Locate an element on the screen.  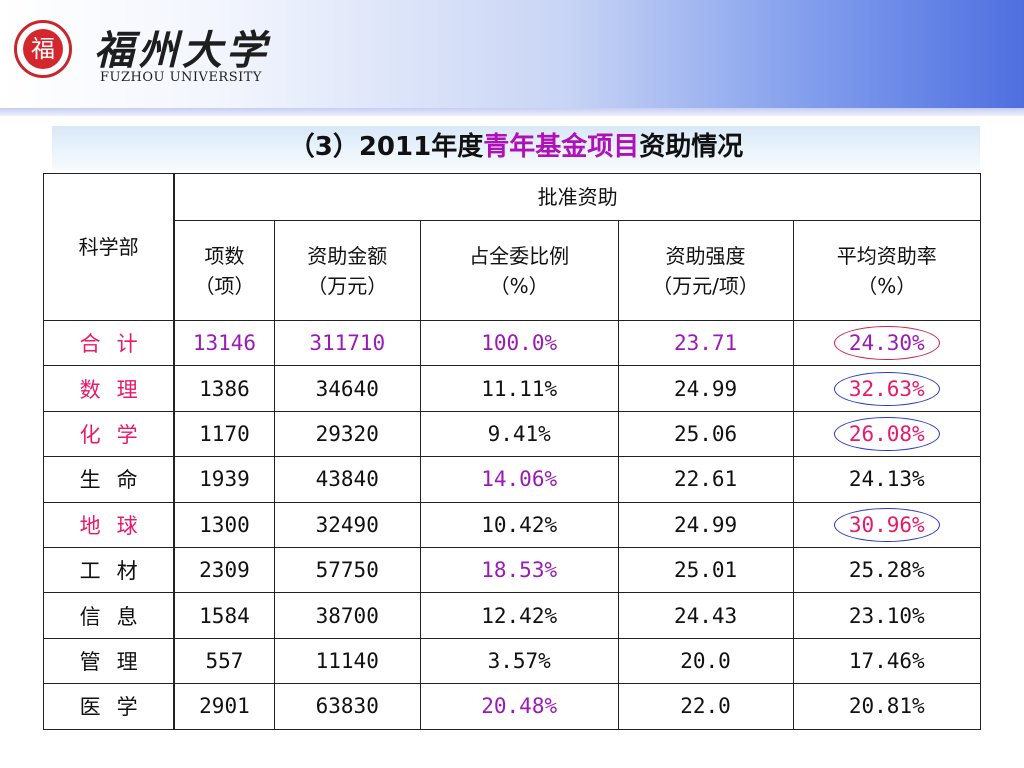
cell-count: 2901 is located at coordinates (224, 706).